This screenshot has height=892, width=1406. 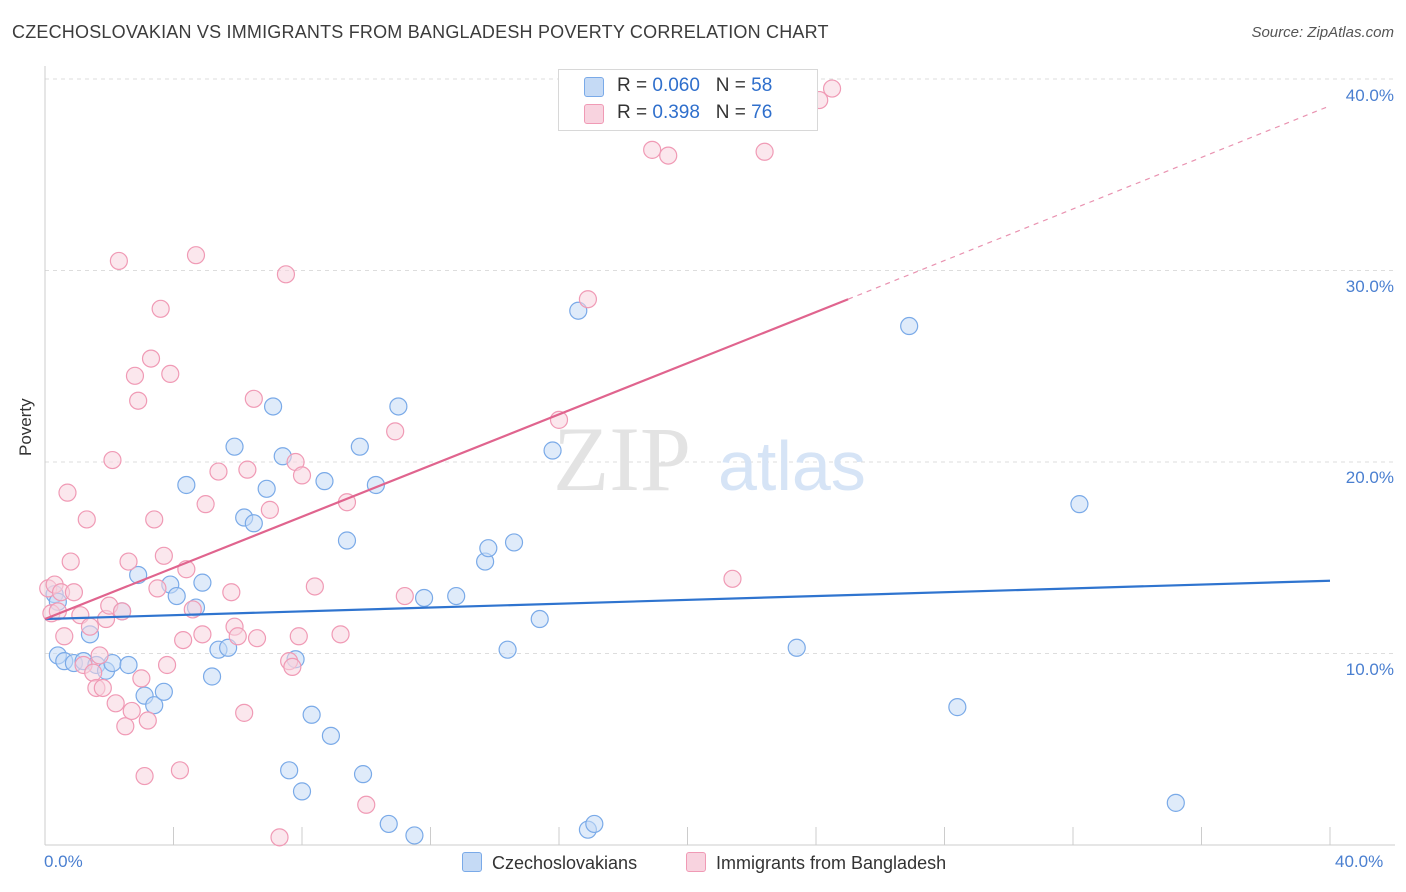 What do you see at coordinates (1369, 286) in the screenshot?
I see `y-tick-label: 30.0%` at bounding box center [1369, 286].